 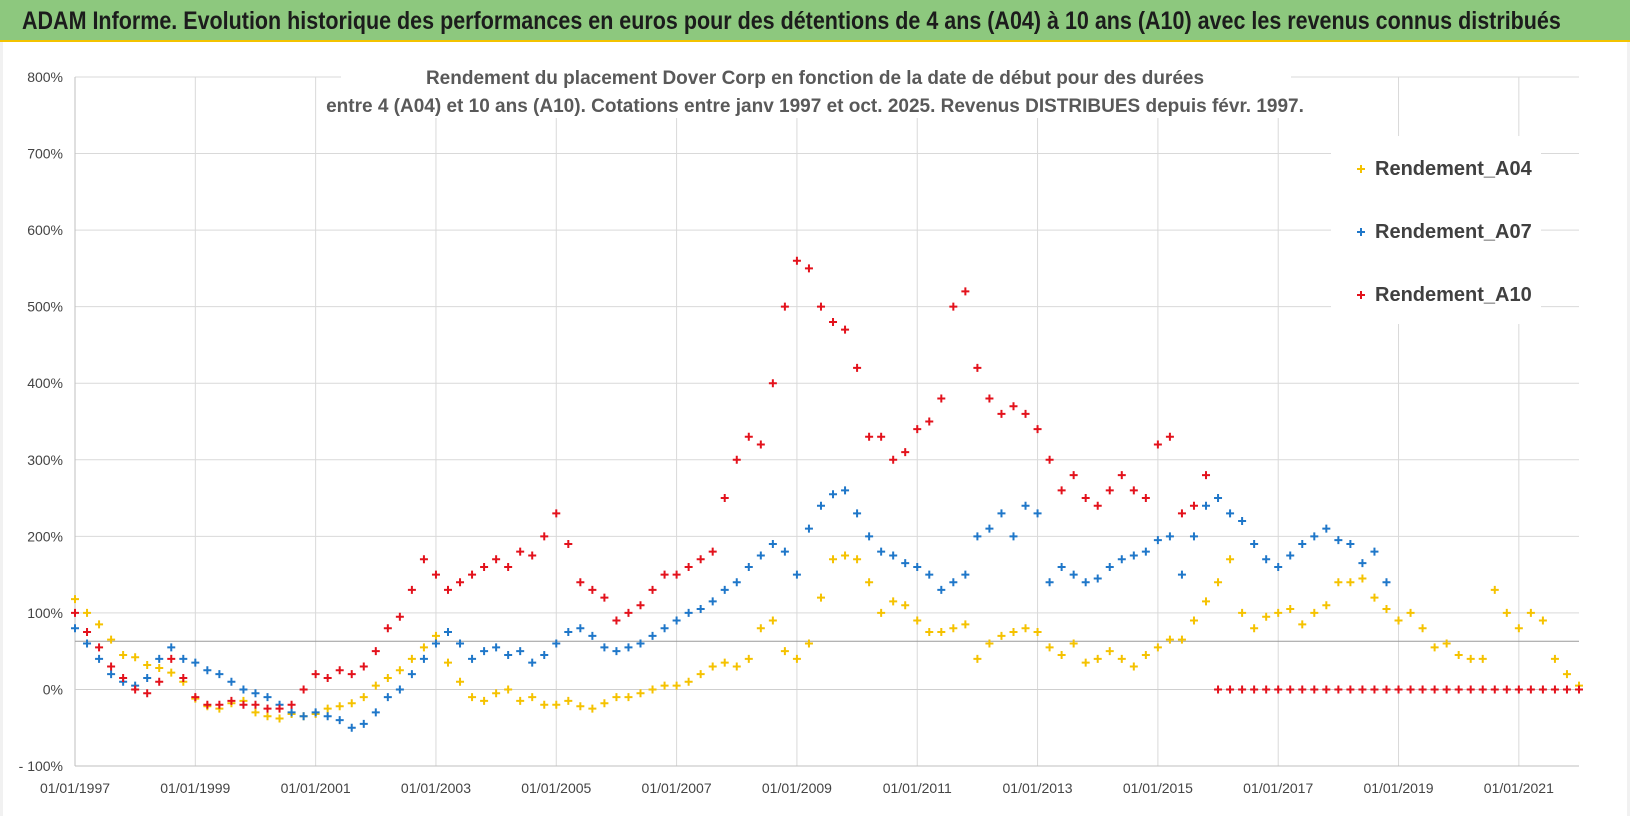 What do you see at coordinates (1519, 788) in the screenshot?
I see `x-tick-label: 01/01/2021` at bounding box center [1519, 788].